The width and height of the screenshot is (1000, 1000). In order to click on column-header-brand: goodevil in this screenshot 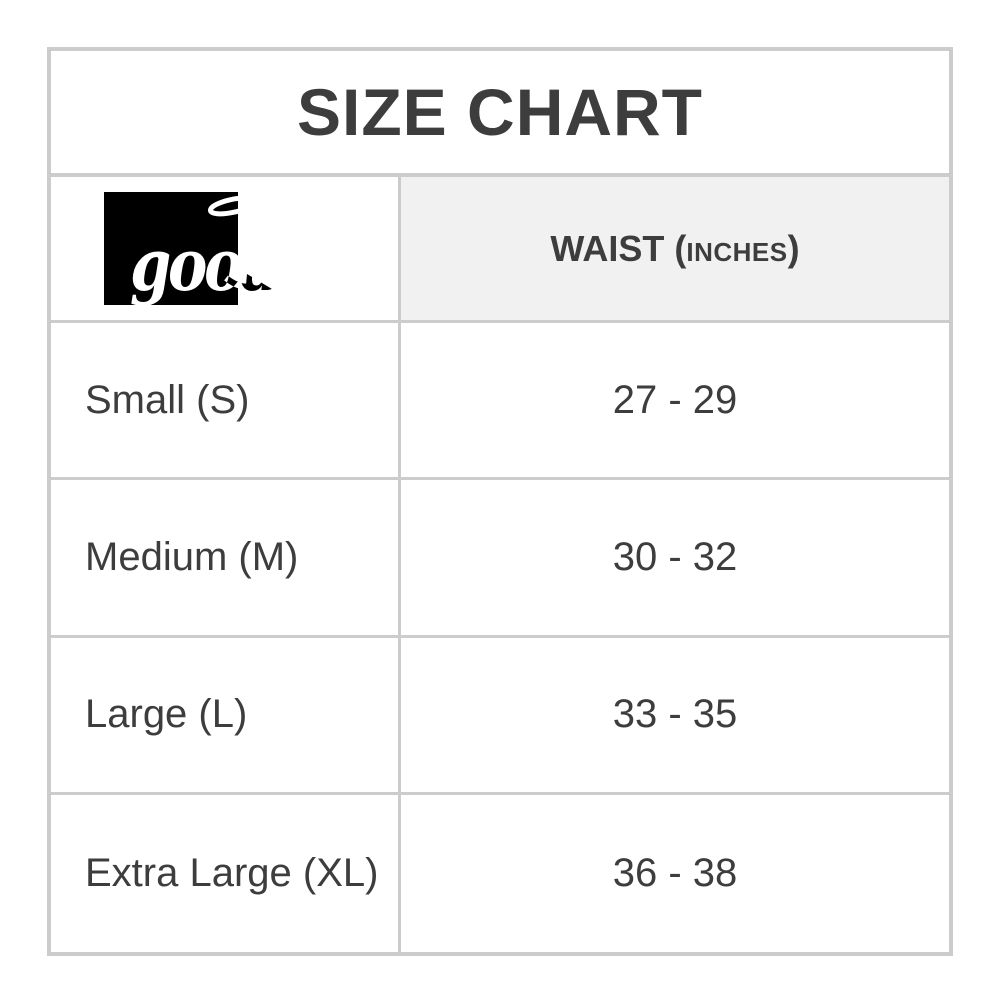, I will do `click(226, 250)`.